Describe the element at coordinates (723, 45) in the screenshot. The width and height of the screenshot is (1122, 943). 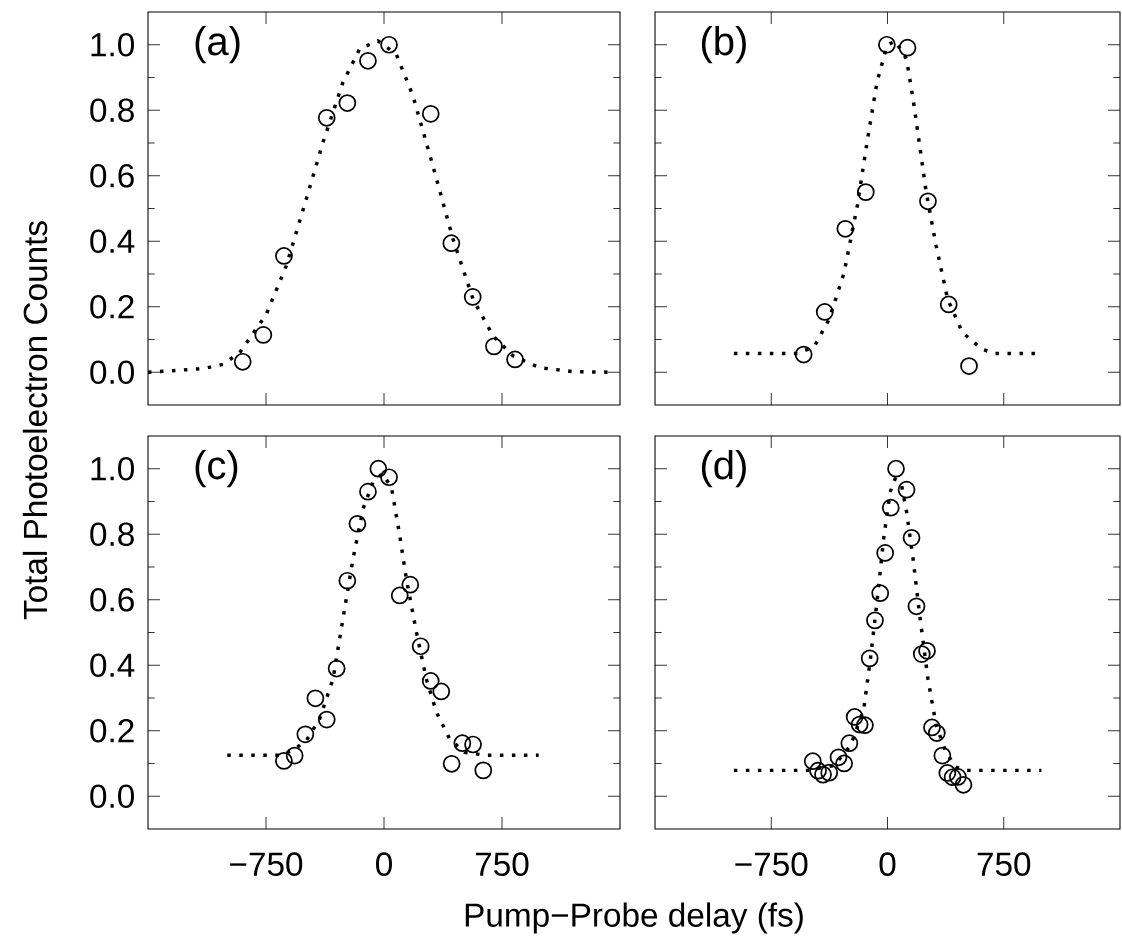
I see `annotation: (b)` at that location.